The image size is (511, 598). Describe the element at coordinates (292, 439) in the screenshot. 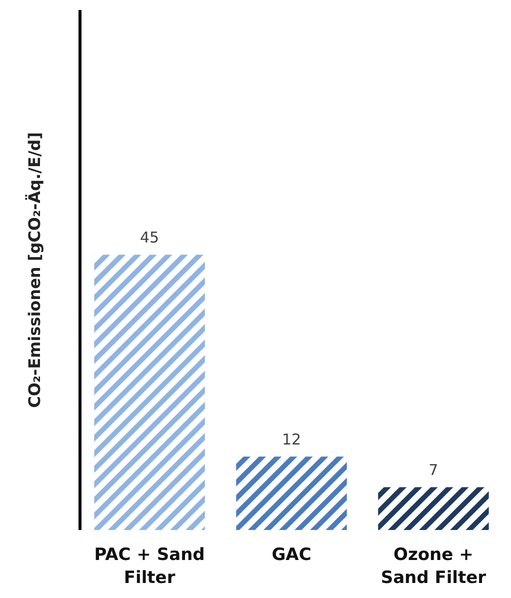

I see `data-label: 12` at that location.